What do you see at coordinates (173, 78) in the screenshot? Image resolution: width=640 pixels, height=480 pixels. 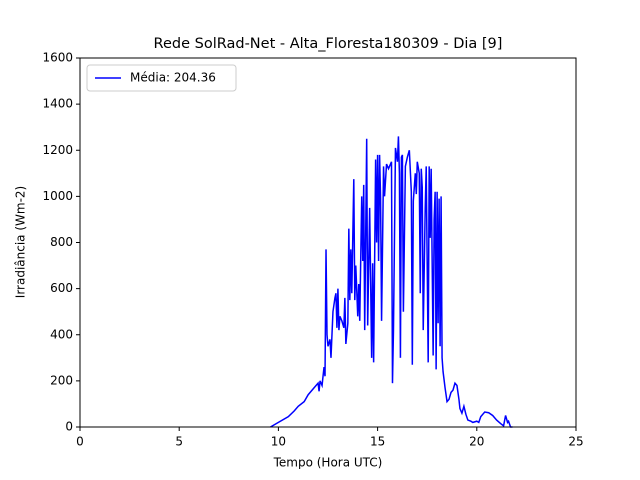 I see `legend-label: Média: 204.36` at bounding box center [173, 78].